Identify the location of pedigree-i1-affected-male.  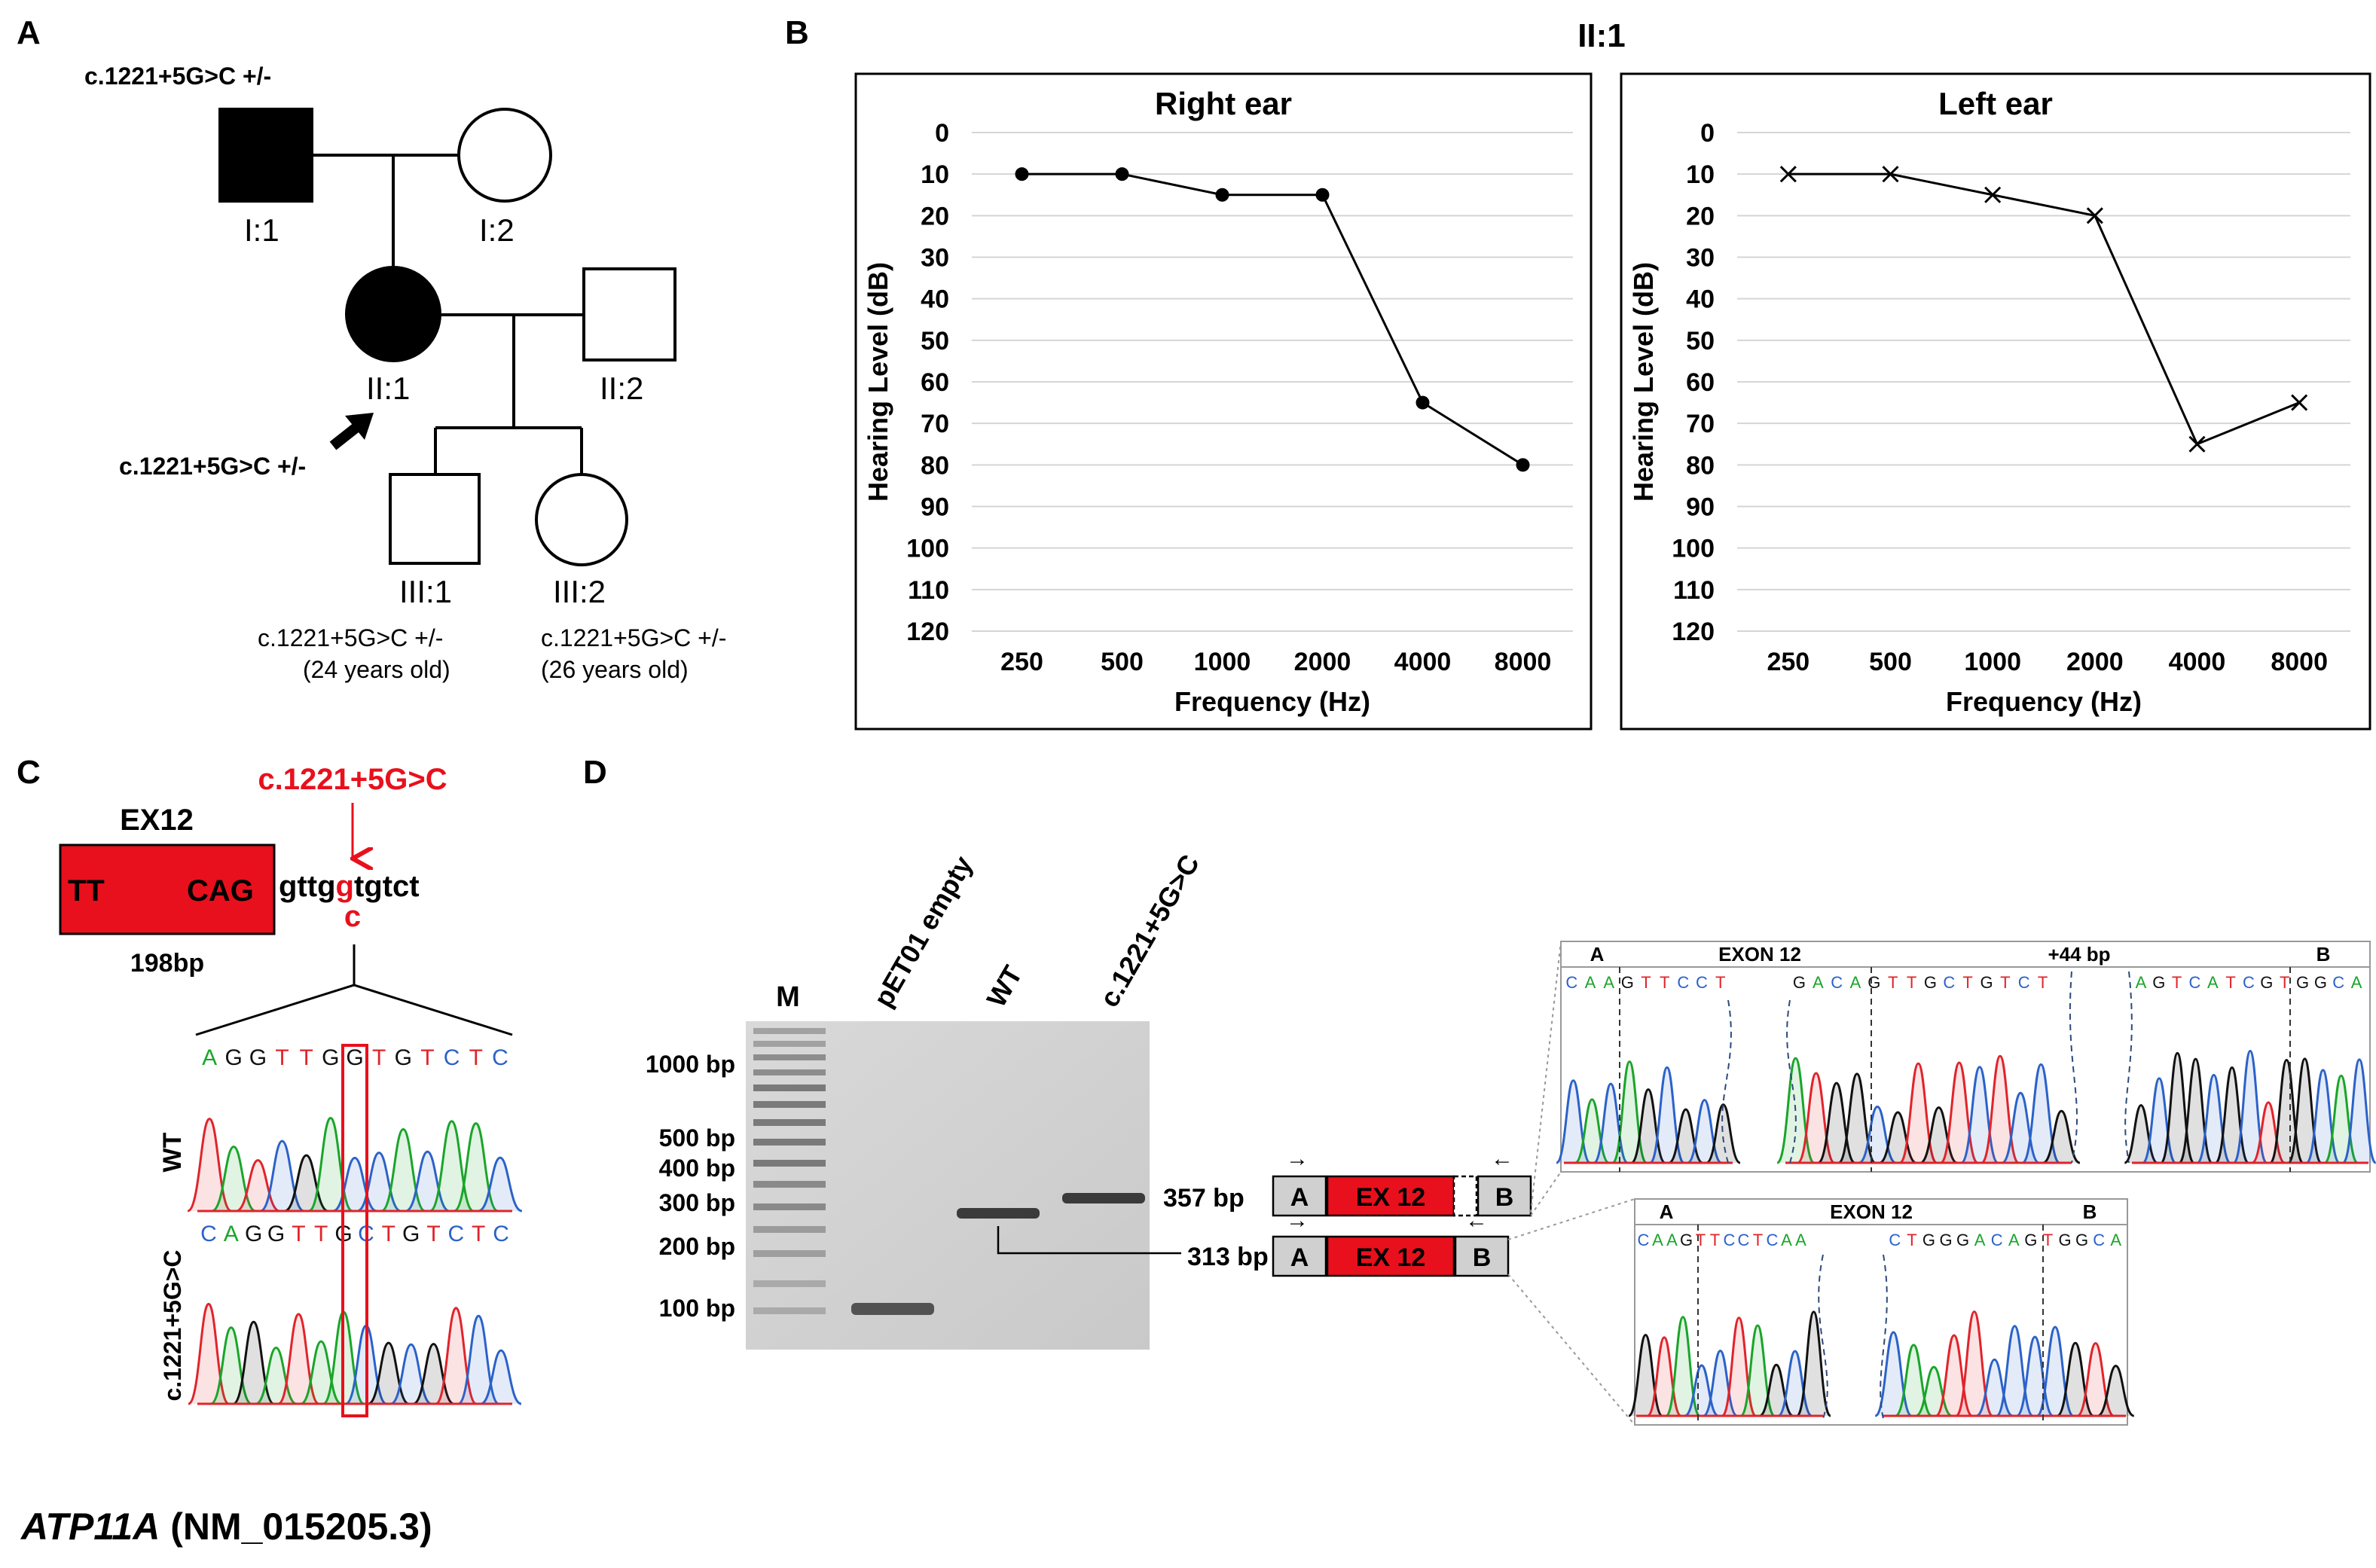
(265, 155).